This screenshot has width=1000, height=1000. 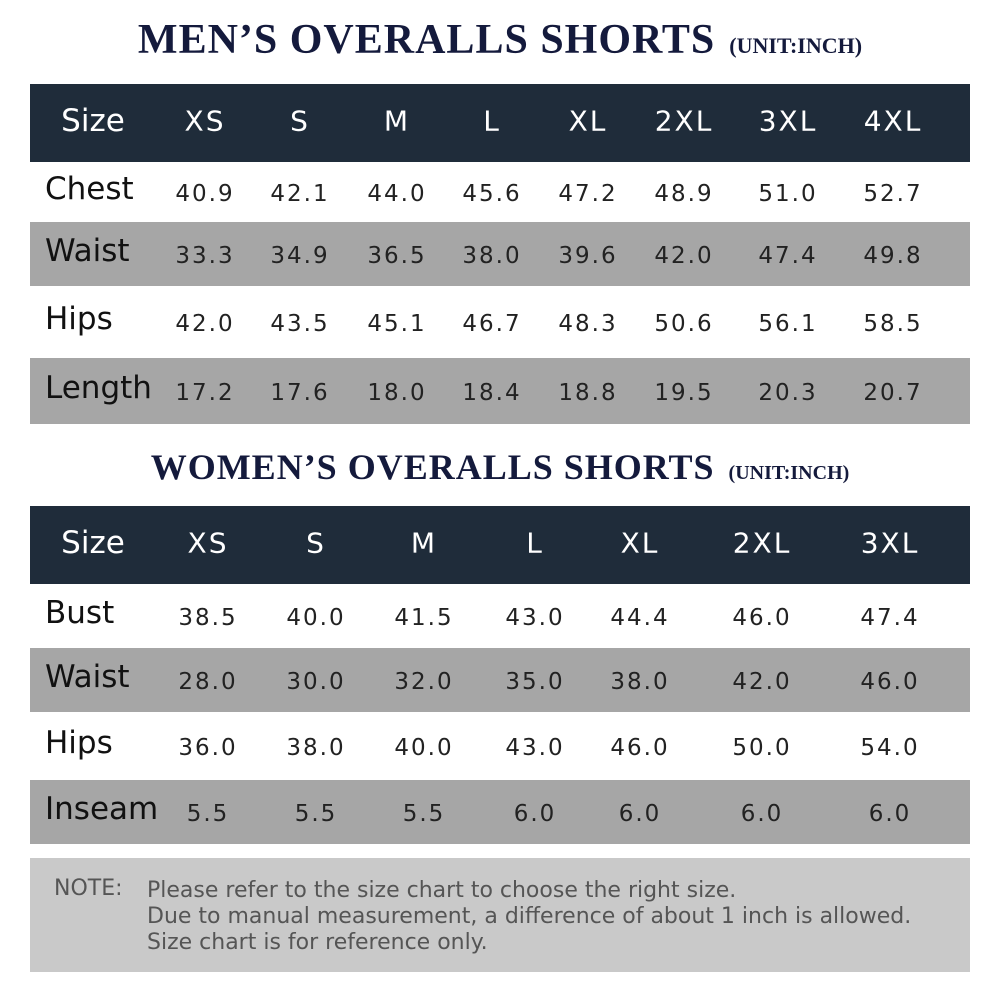 What do you see at coordinates (492, 194) in the screenshot?
I see `value-cell: 45.6` at bounding box center [492, 194].